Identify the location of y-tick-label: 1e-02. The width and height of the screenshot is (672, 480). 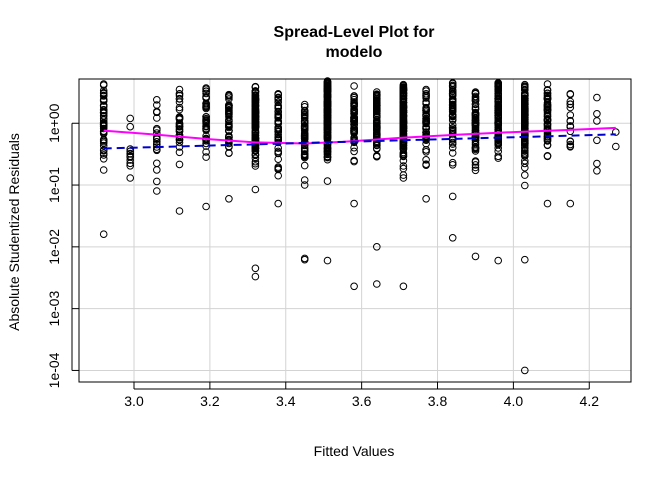
(54, 247).